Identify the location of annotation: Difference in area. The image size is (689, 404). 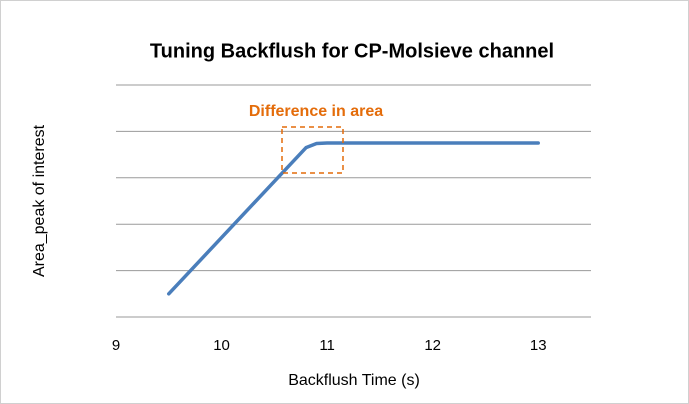
(316, 111).